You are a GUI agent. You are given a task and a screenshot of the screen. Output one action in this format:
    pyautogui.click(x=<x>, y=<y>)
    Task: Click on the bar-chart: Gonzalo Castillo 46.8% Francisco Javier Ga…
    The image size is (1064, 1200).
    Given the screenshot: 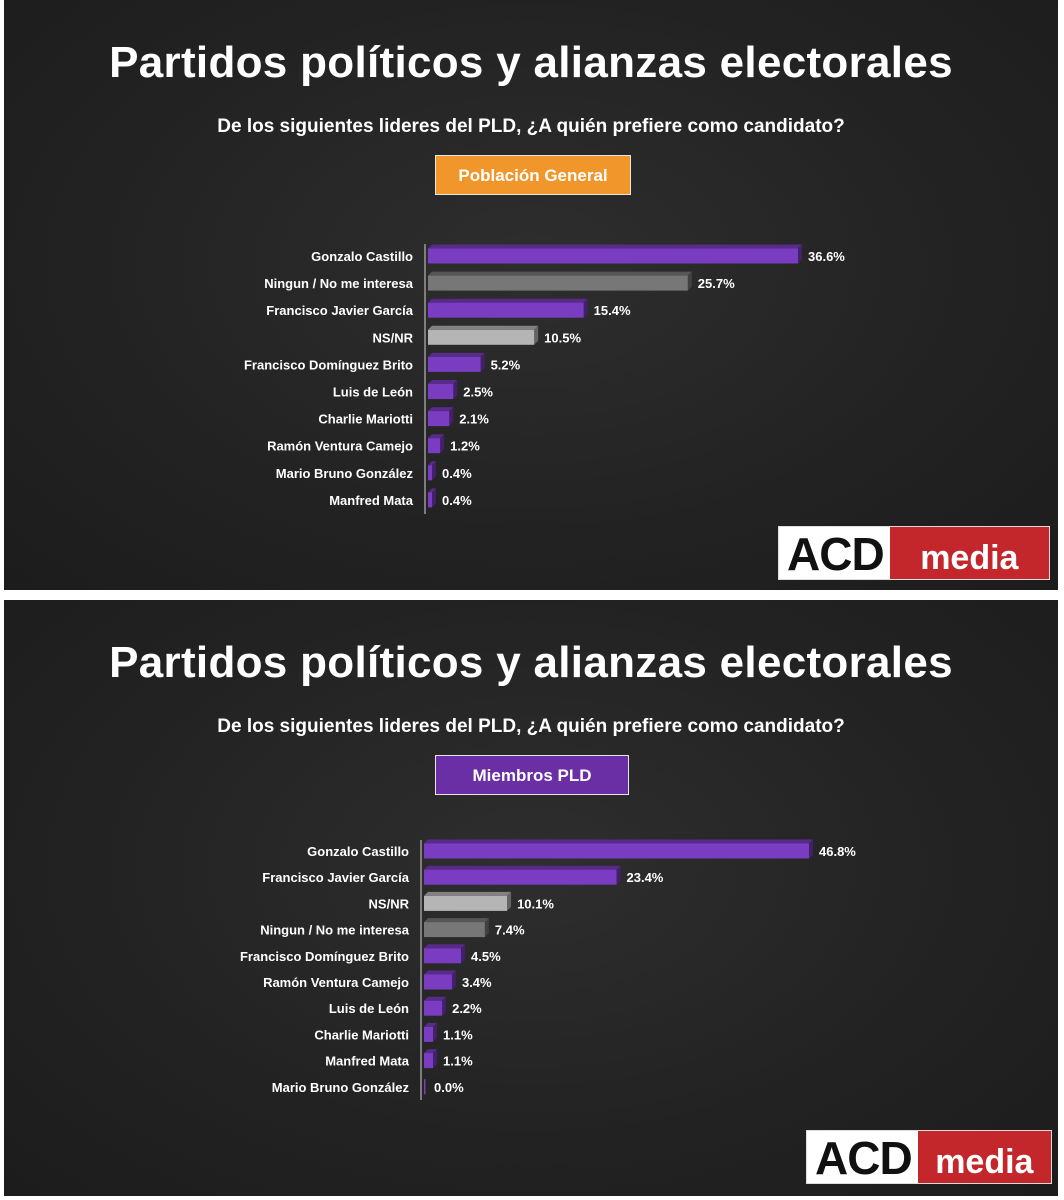 What is the action you would take?
    pyautogui.click(x=548, y=969)
    